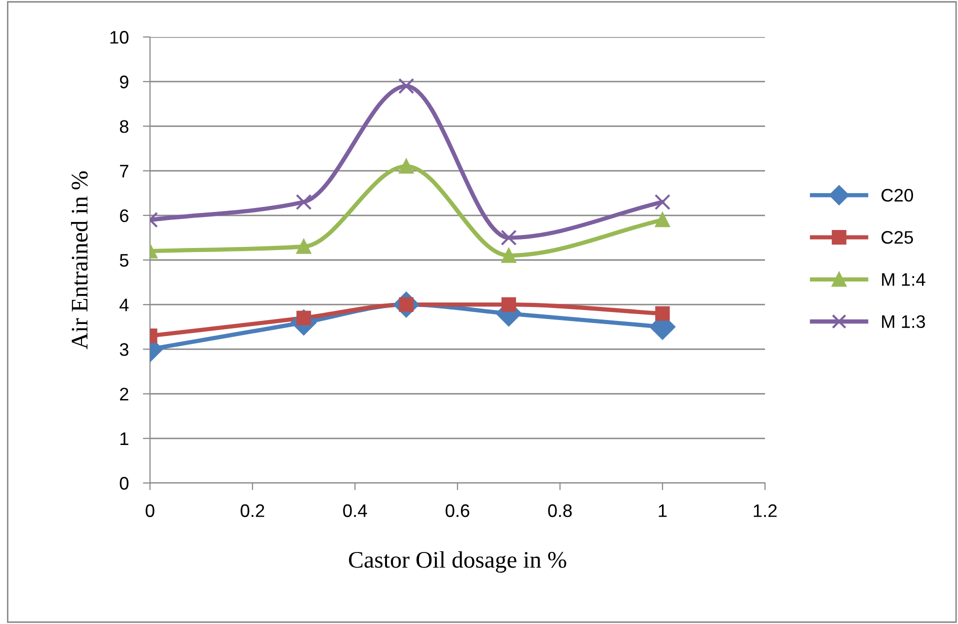 This screenshot has height=624, width=958. Describe the element at coordinates (79, 260) in the screenshot. I see `y-axis-title: Air Entrained in %` at that location.